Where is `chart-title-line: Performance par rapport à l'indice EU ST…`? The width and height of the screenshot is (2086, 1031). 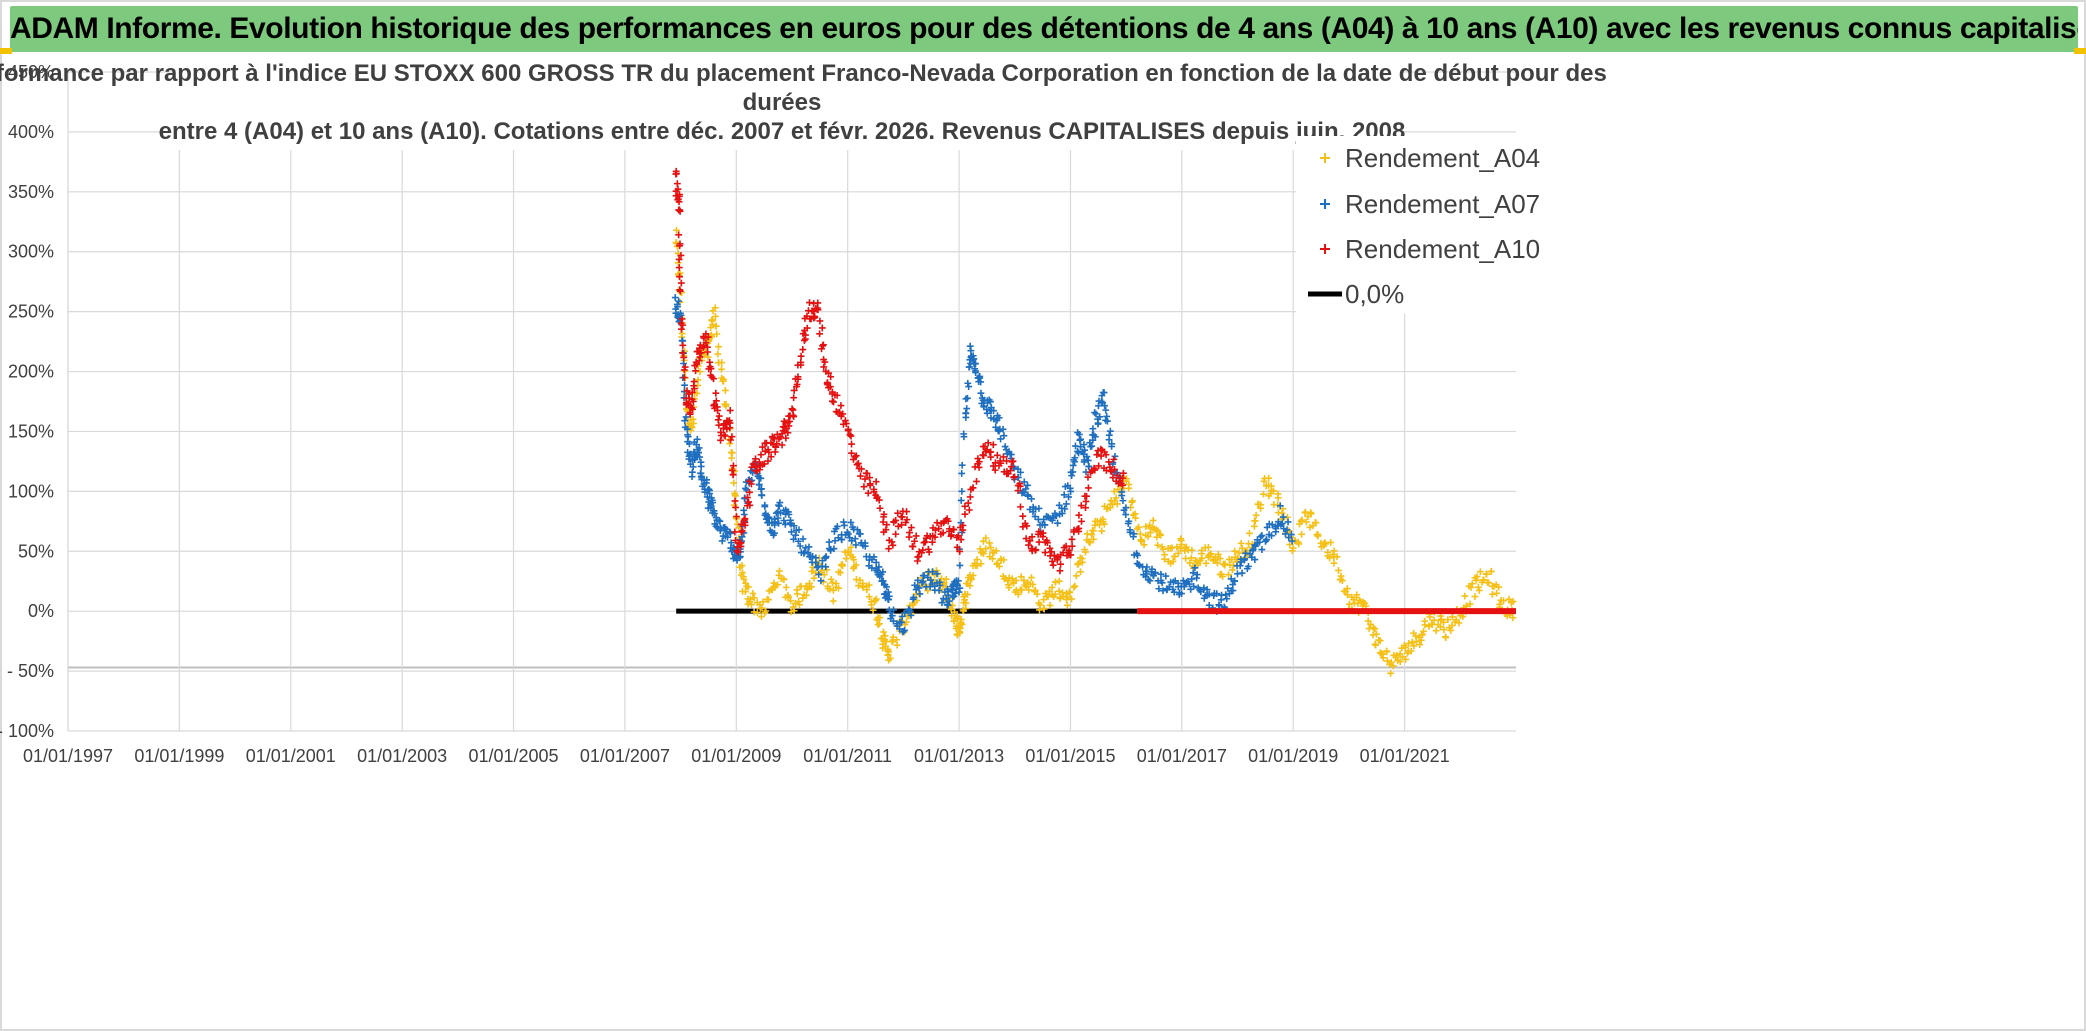 chart-title-line: Performance par rapport à l'indice EU ST… is located at coordinates (803, 73).